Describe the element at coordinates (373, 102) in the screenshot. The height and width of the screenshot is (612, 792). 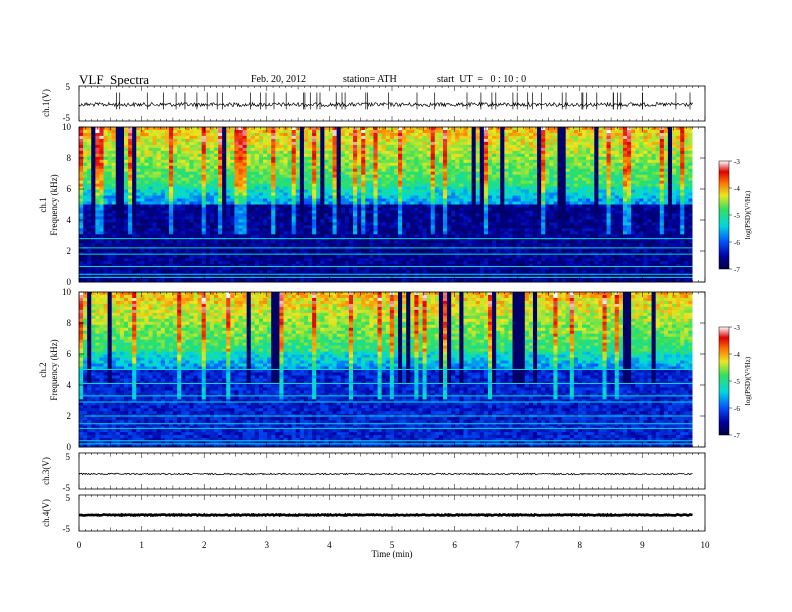
I see `ch1-waveform-panel: 5 -5 ch.1(V)` at that location.